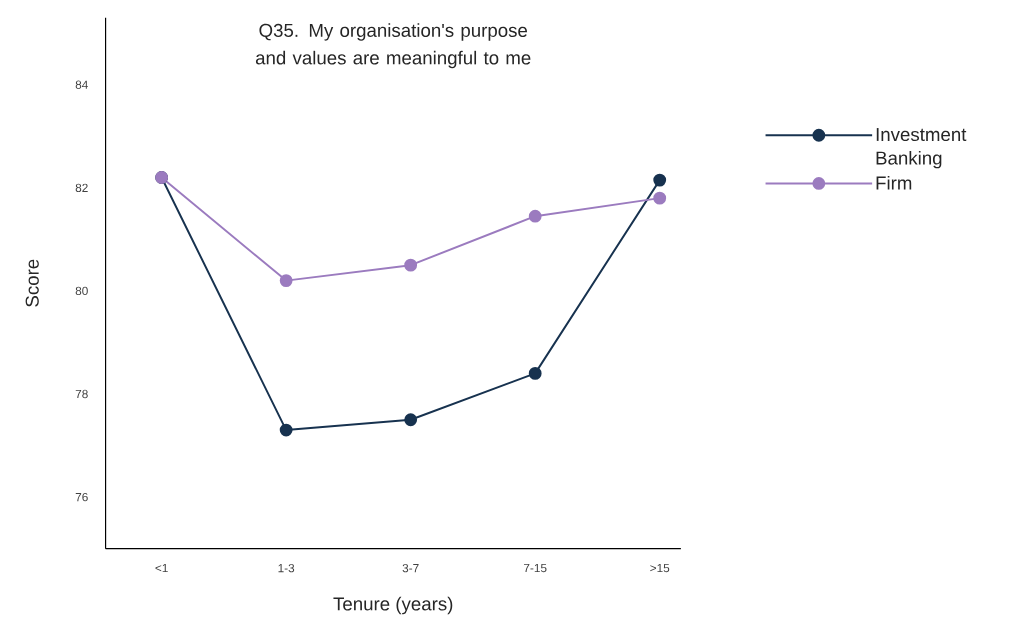  What do you see at coordinates (81, 291) in the screenshot?
I see `y-tick-label: 80` at bounding box center [81, 291].